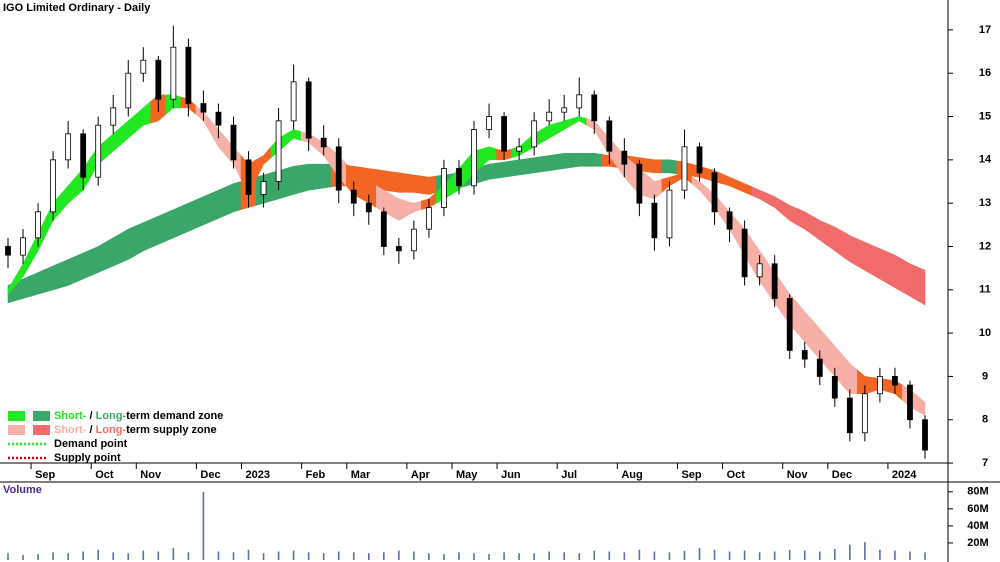 The height and width of the screenshot is (562, 1000). Describe the element at coordinates (91, 444) in the screenshot. I see `legend-text: Demand point` at that location.